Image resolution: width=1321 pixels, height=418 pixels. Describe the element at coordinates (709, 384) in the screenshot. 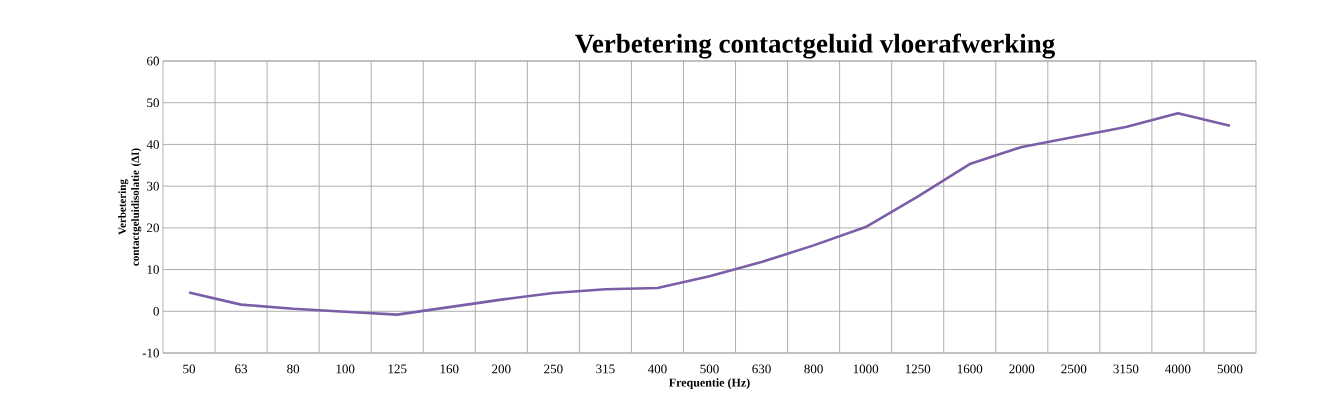

I see `x-axis-title: Frequentie (Hz)` at that location.